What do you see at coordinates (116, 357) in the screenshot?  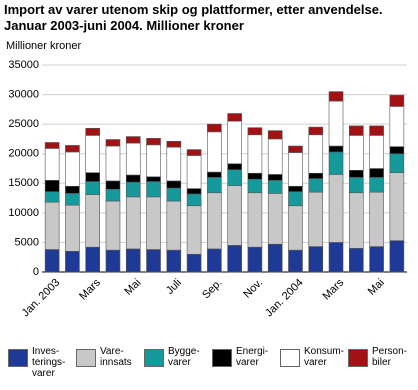 I see `legend-label: Vare- innsats` at bounding box center [116, 357].